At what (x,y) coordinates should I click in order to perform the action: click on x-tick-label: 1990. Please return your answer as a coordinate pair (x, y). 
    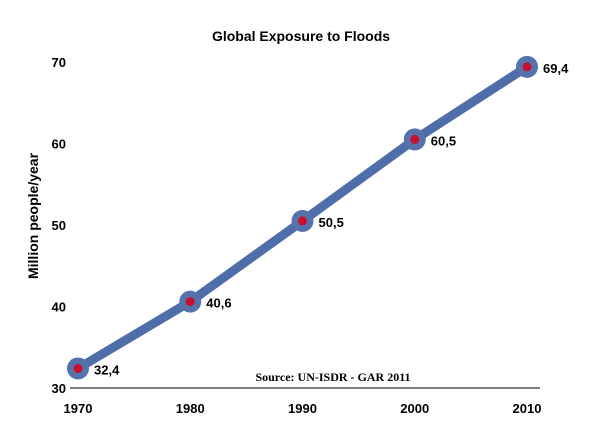
    Looking at the image, I should click on (302, 408).